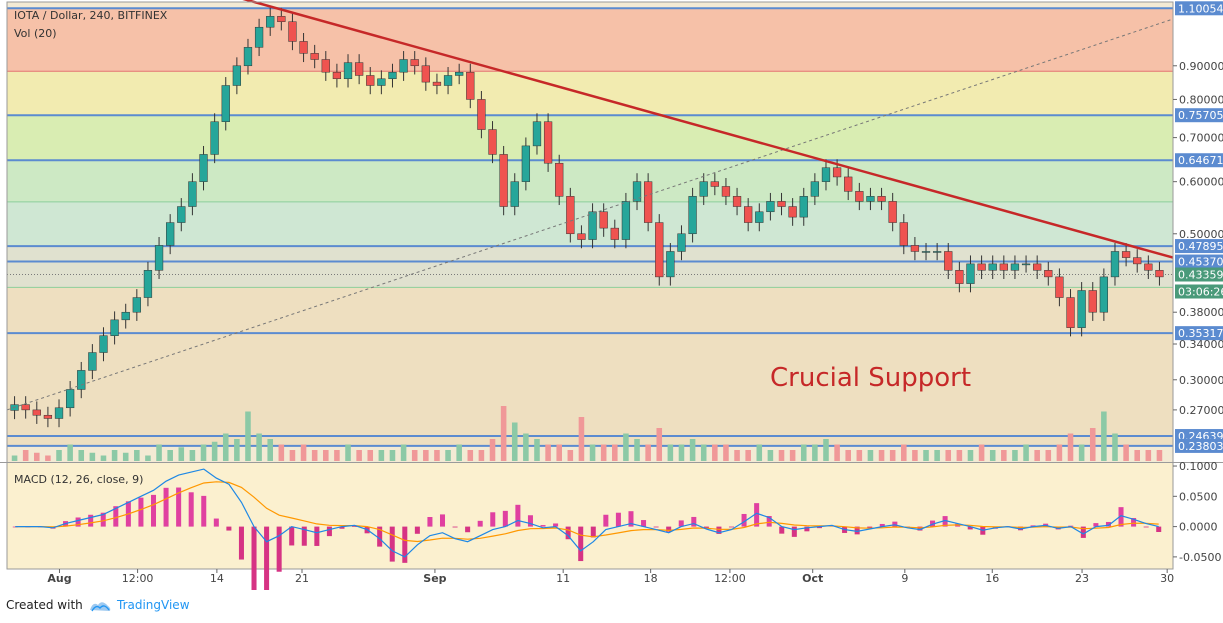 The height and width of the screenshot is (623, 1223). I want to click on volume-indicator-label: Vol (20), so click(35, 33).